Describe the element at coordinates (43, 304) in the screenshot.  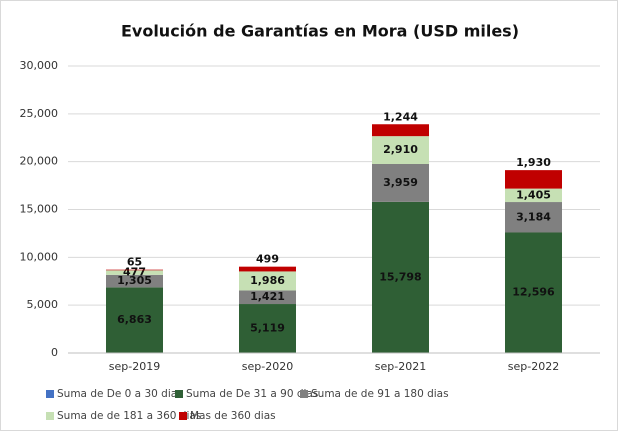
I see `y-tick-label: 5,000` at that location.